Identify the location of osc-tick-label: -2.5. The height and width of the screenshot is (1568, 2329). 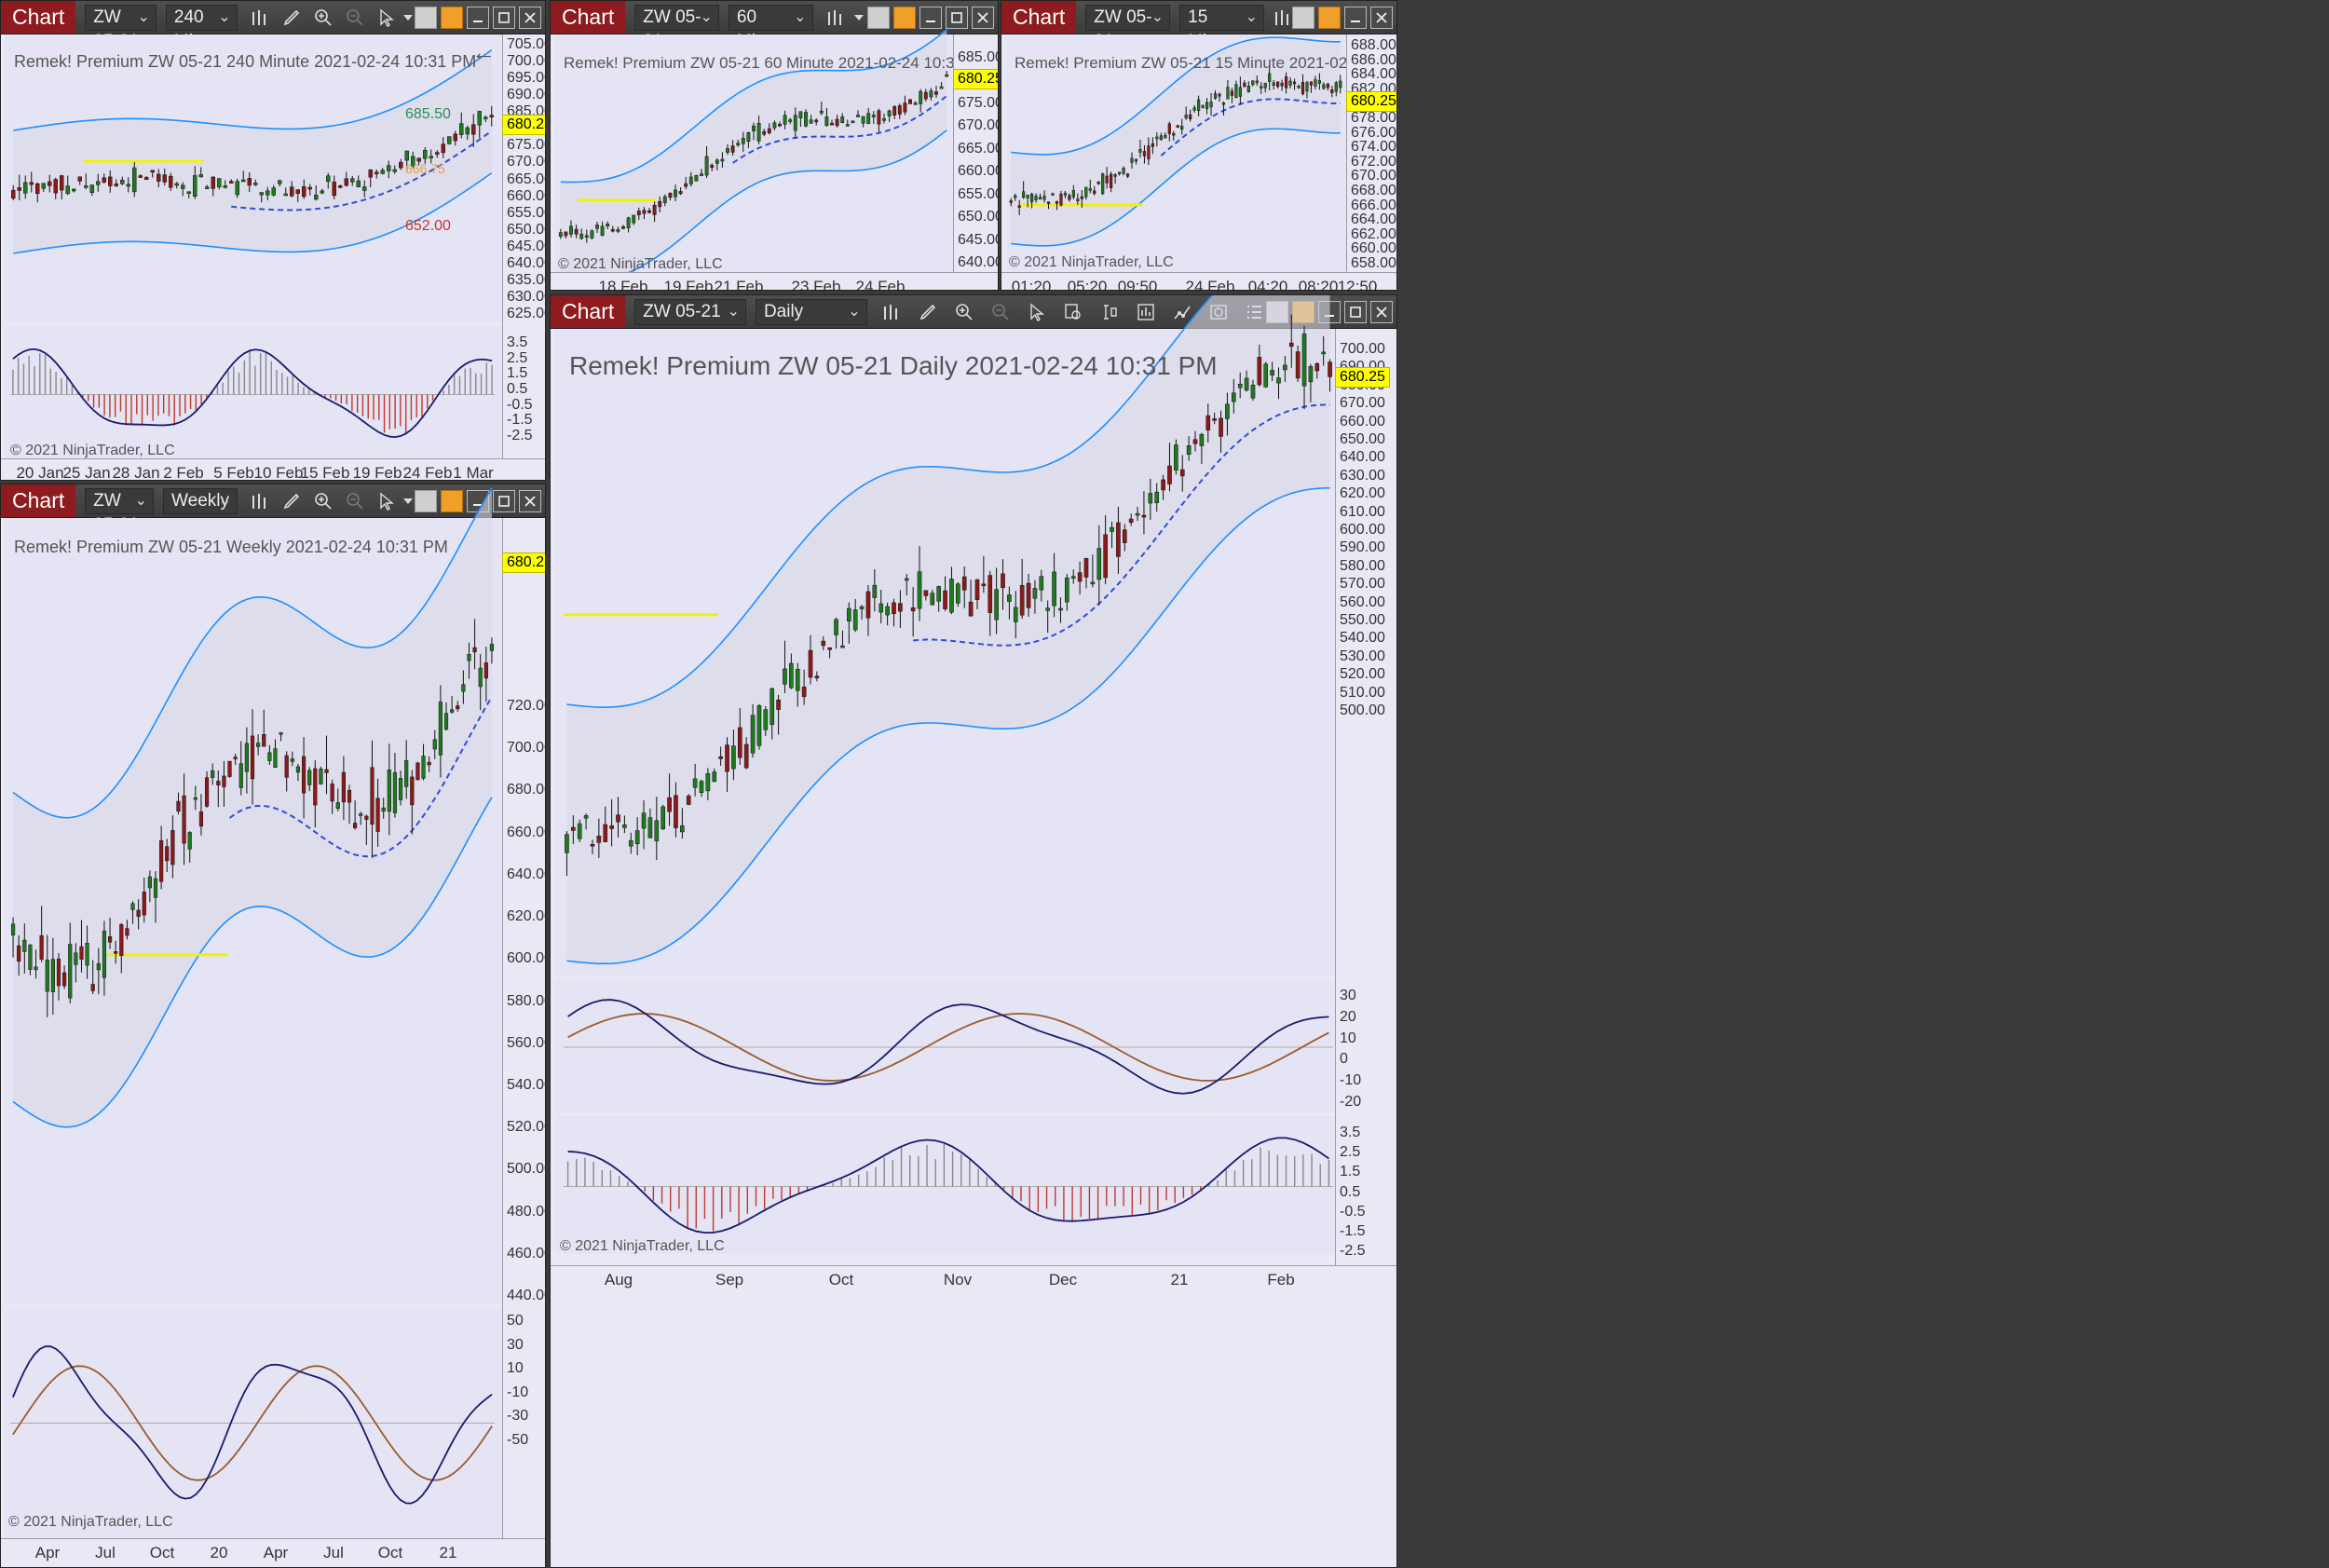
(1353, 1251).